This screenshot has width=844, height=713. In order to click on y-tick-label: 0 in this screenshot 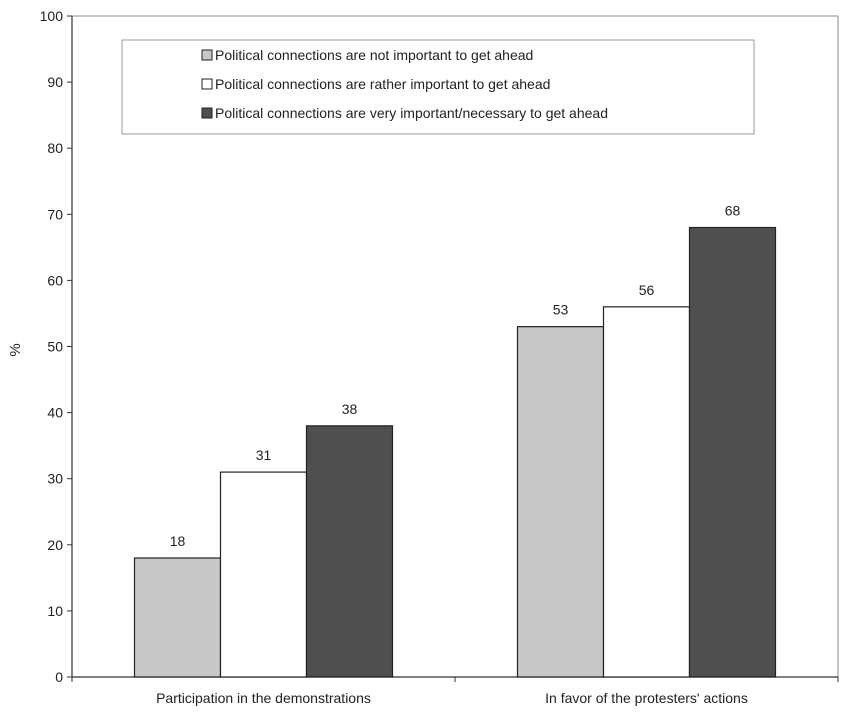, I will do `click(59, 677)`.